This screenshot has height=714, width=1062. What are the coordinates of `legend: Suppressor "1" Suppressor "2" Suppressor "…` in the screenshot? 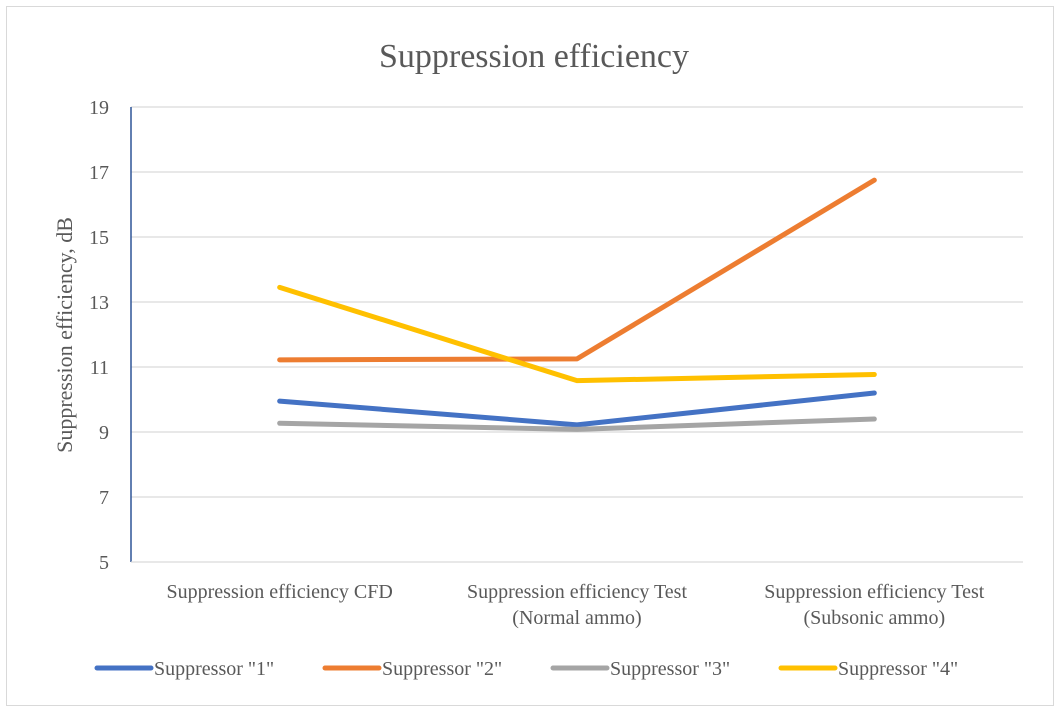 It's located at (526, 669).